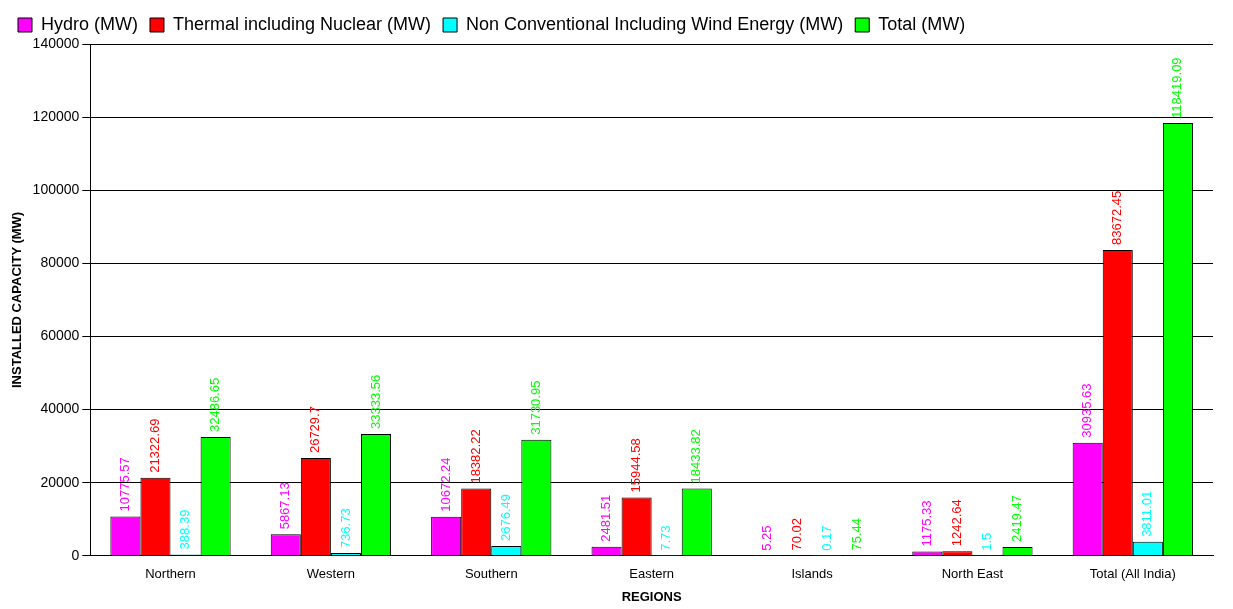 This screenshot has width=1233, height=609. What do you see at coordinates (636, 465) in the screenshot?
I see `data-label: 15944.58` at bounding box center [636, 465].